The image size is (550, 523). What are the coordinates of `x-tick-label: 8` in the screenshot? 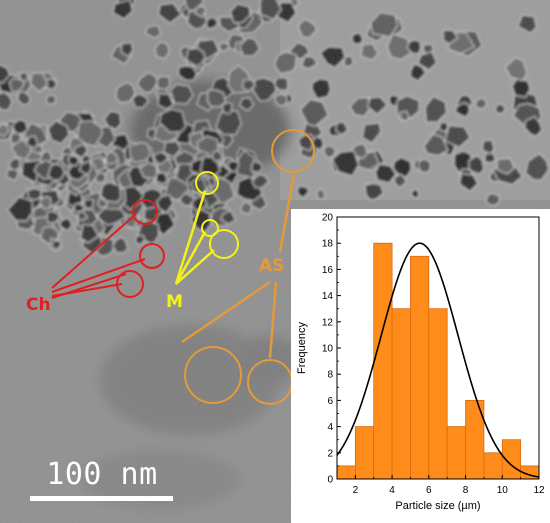 It's located at (466, 490).